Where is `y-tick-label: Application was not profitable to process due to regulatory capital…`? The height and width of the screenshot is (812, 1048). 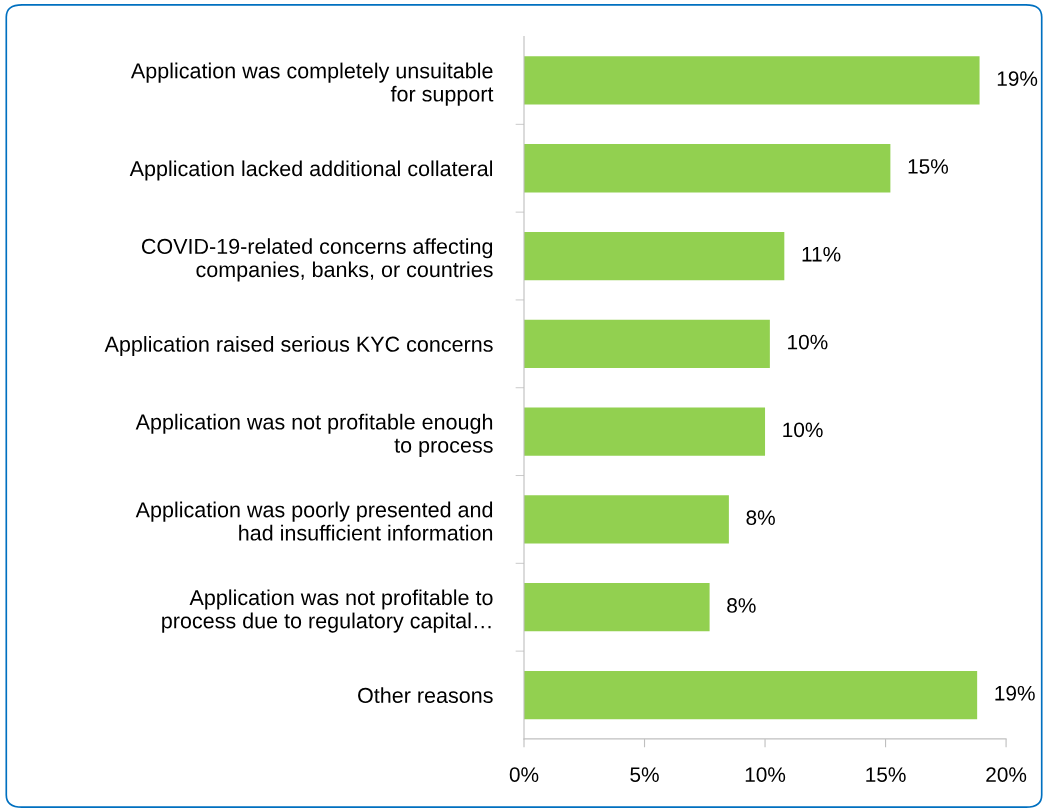 y-tick-label: Application was not profitable to process due to regulatory capital… is located at coordinates (327, 611).